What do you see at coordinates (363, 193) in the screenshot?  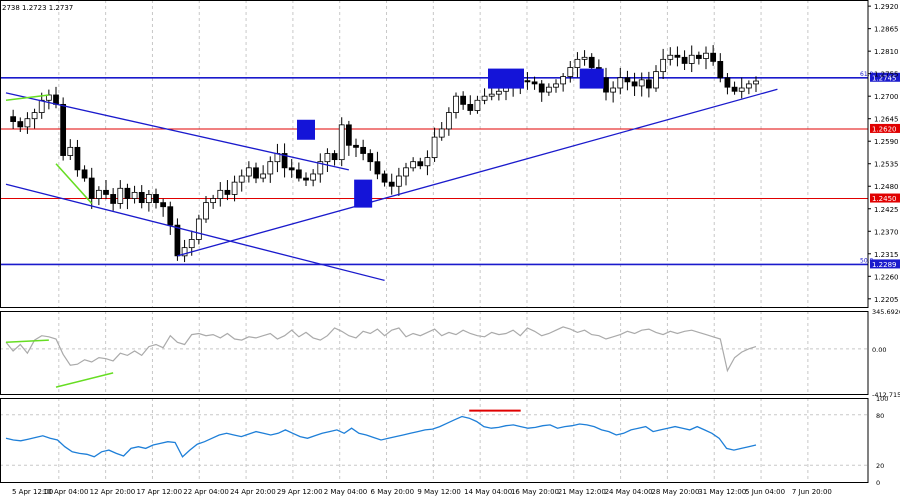 I see `box-9-may` at bounding box center [363, 193].